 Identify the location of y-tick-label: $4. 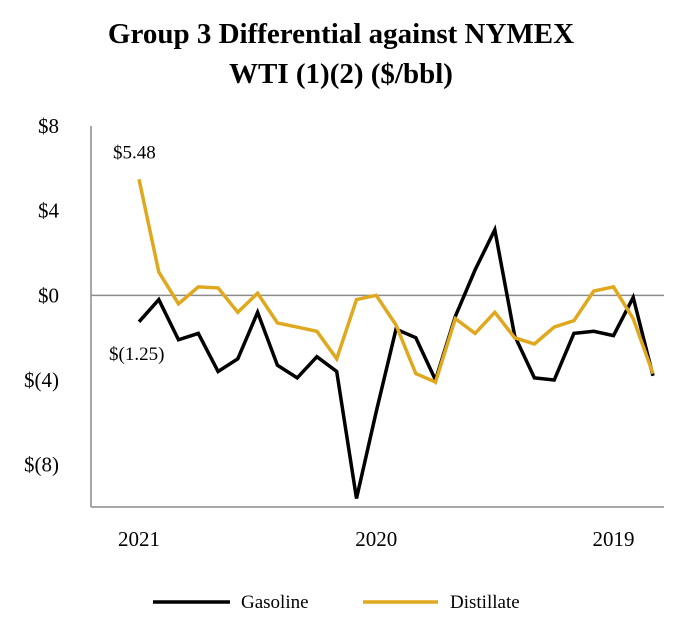
(49, 211).